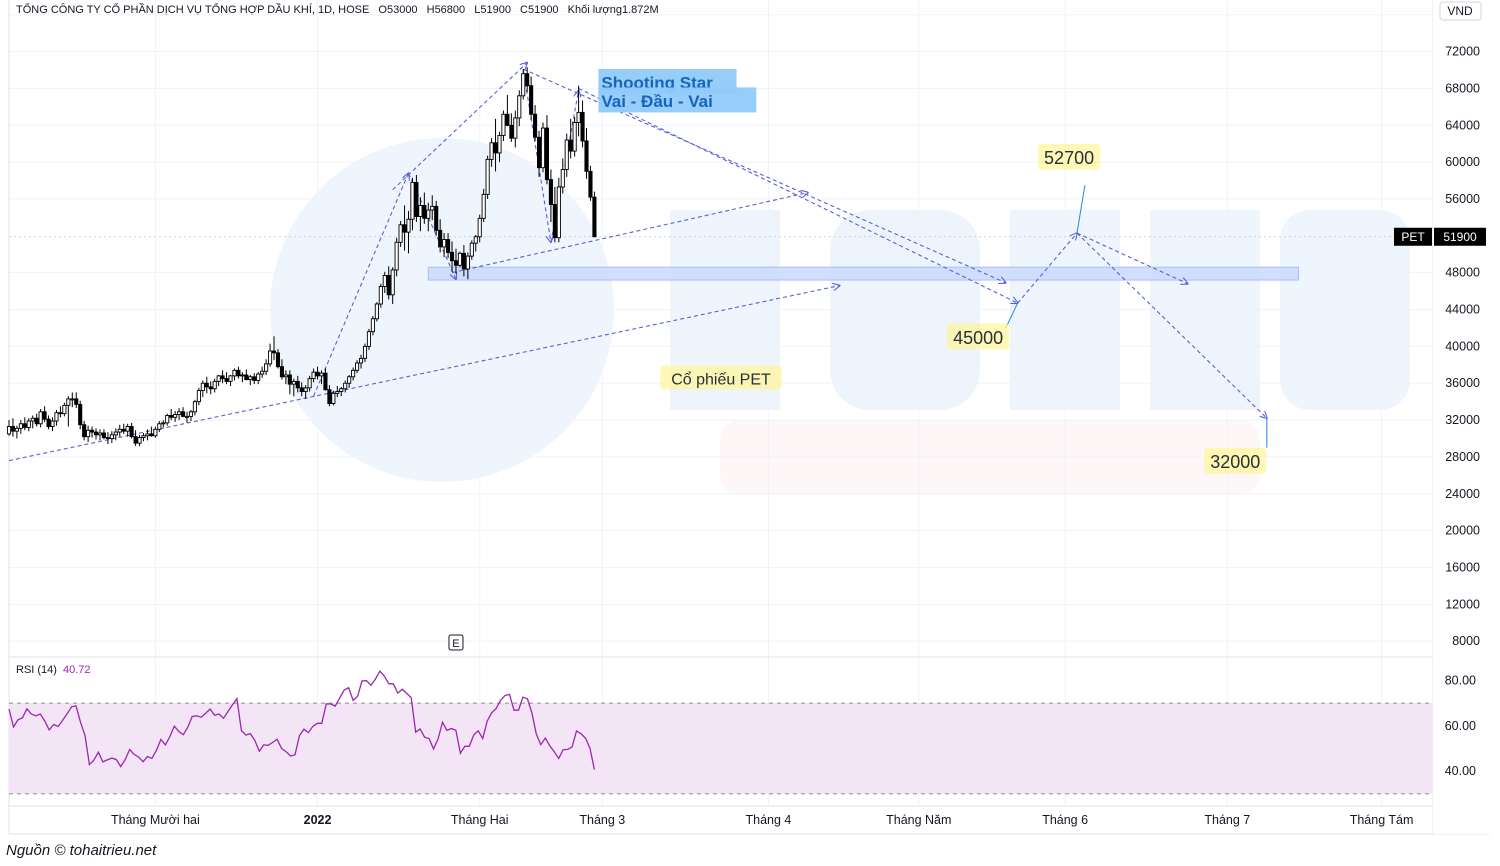  Describe the element at coordinates (1440, 236) in the screenshot. I see `last-price-tag: PET 51900` at that location.